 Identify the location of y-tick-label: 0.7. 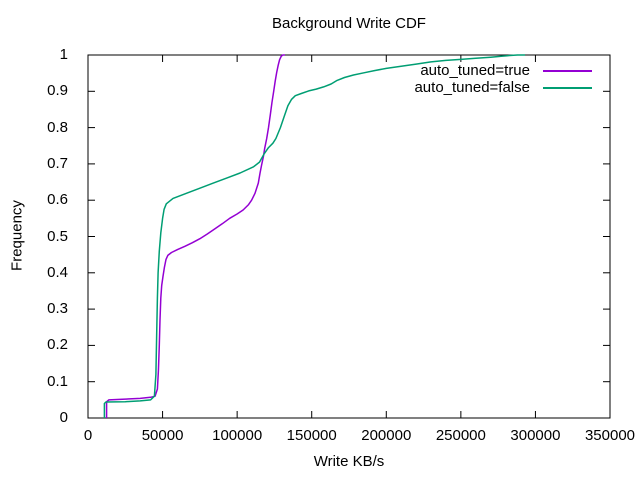
(57, 163).